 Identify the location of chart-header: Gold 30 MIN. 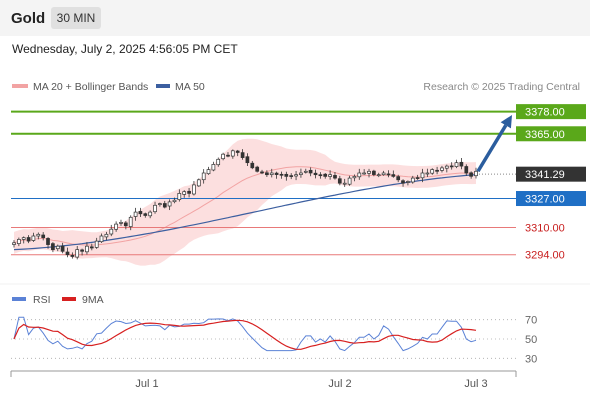
(295, 18).